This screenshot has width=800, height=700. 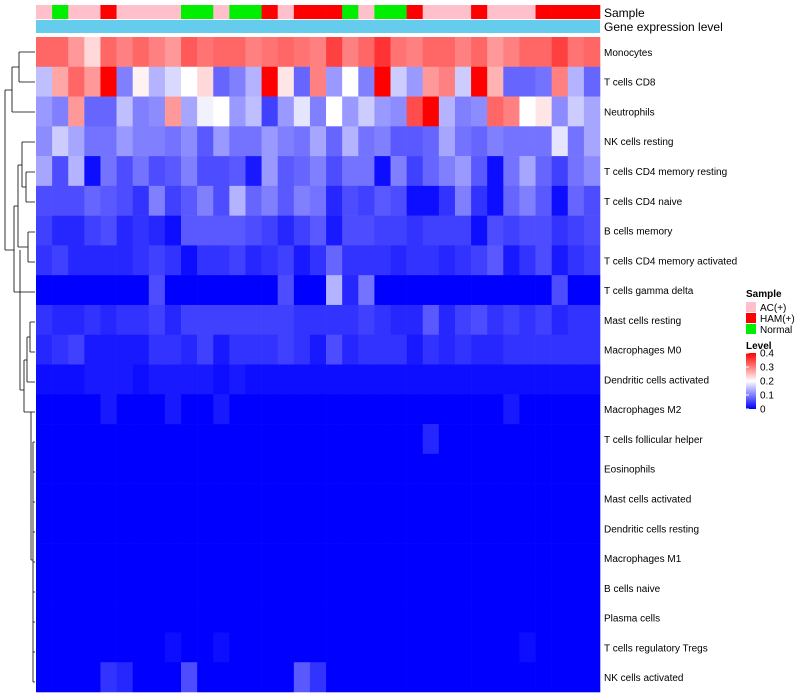 I want to click on row-label: Macrophages M1, so click(x=643, y=559).